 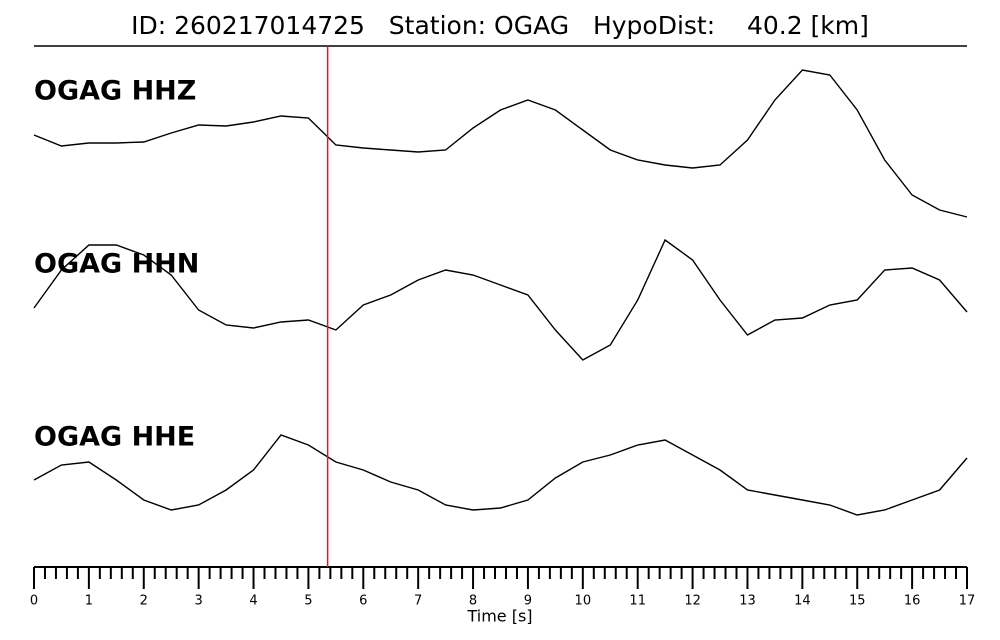 What do you see at coordinates (967, 601) in the screenshot?
I see `x-tick-label: 17` at bounding box center [967, 601].